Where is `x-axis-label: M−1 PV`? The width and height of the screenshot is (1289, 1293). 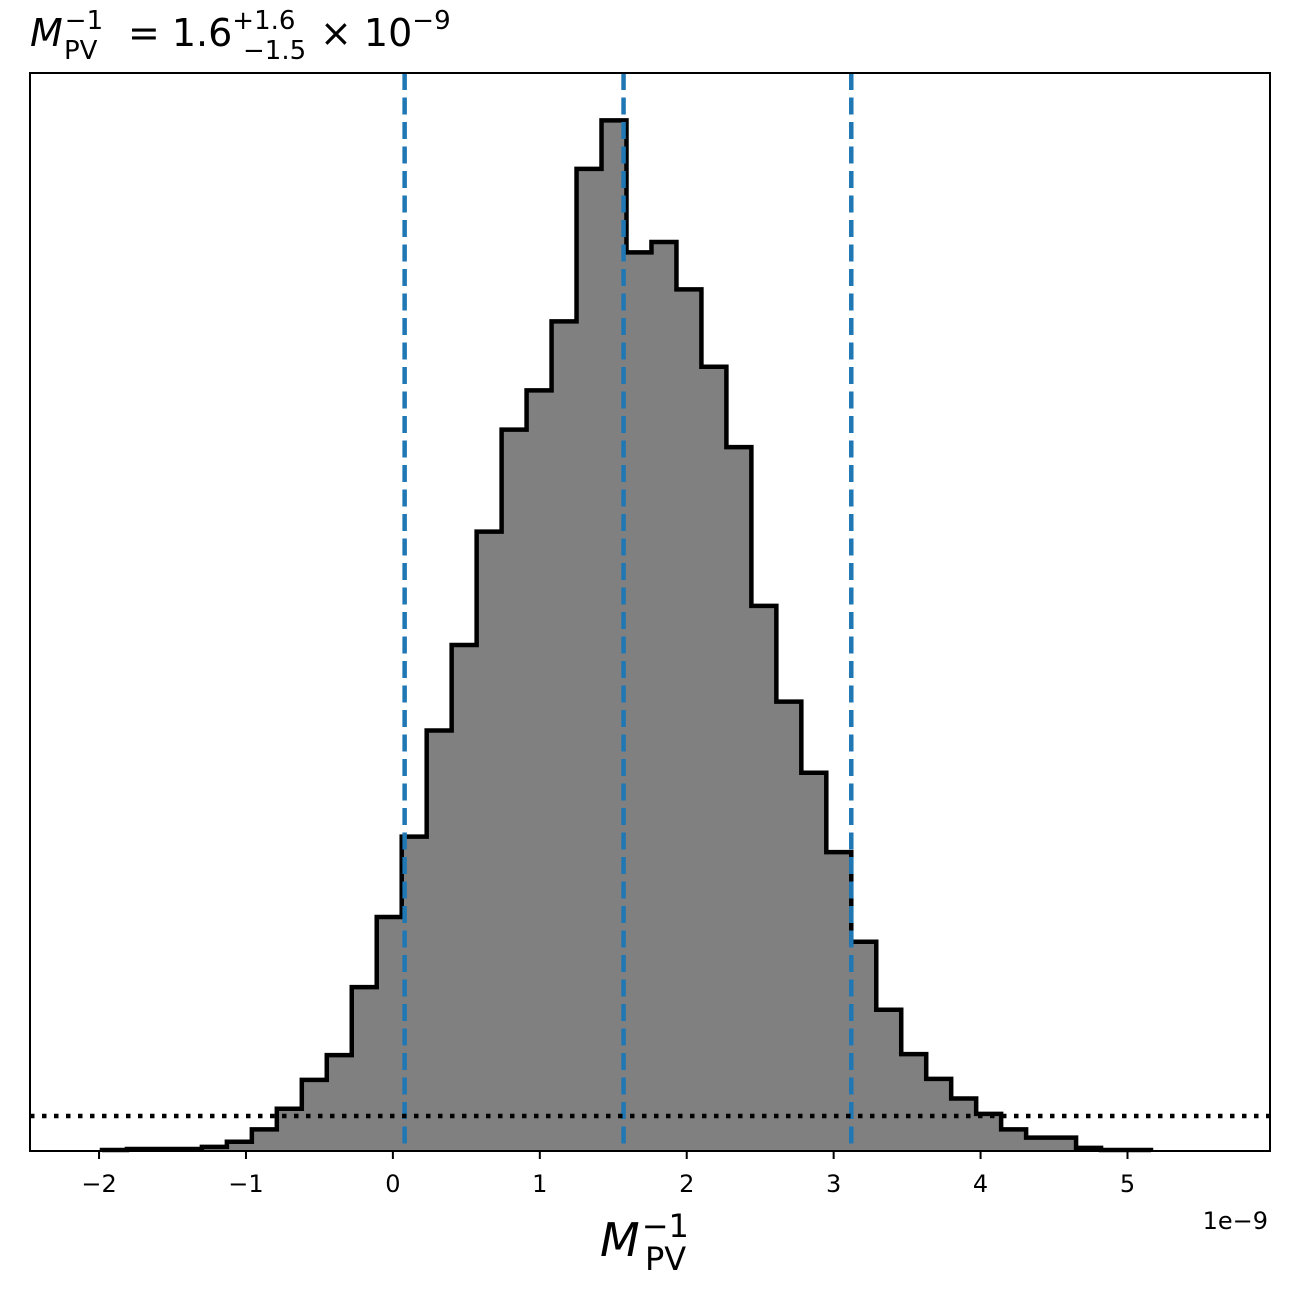 x-axis-label: M−1 PV is located at coordinates (644, 1242).